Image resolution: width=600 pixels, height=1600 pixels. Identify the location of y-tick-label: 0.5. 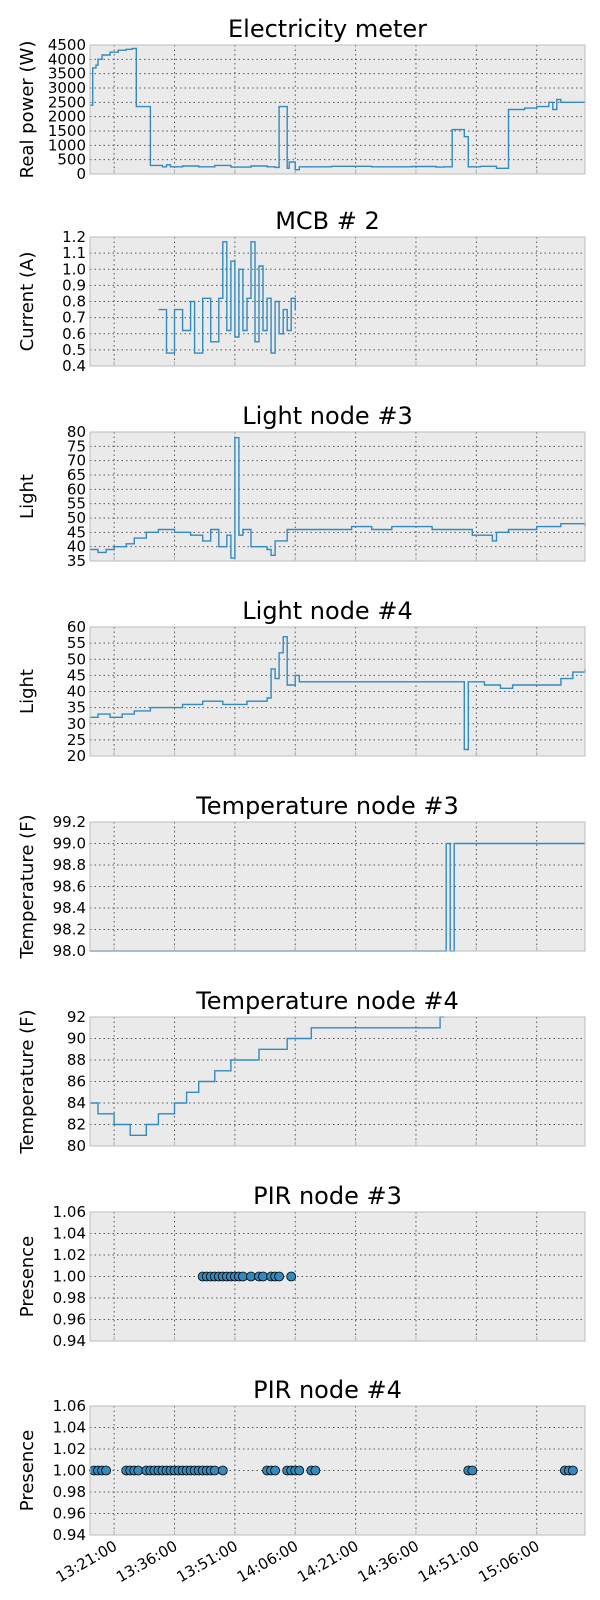
(74, 350).